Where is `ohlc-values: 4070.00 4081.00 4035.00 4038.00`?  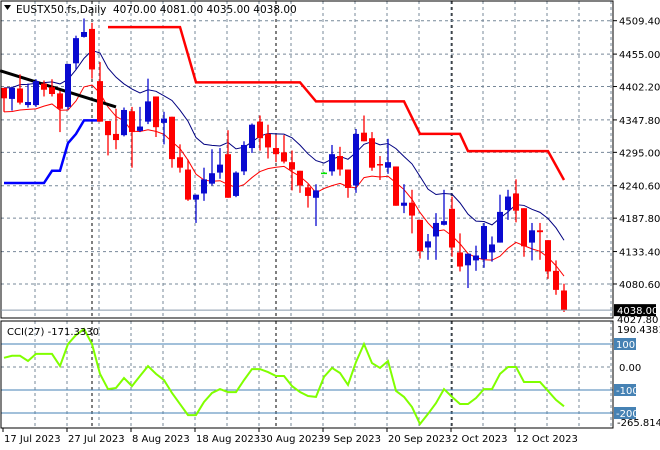 ohlc-values: 4070.00 4081.00 4035.00 4038.00 is located at coordinates (205, 10).